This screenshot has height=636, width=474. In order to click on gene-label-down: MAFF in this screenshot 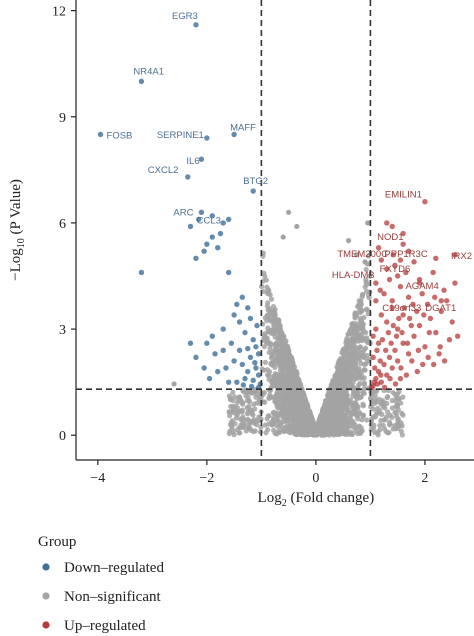, I will do `click(243, 127)`.